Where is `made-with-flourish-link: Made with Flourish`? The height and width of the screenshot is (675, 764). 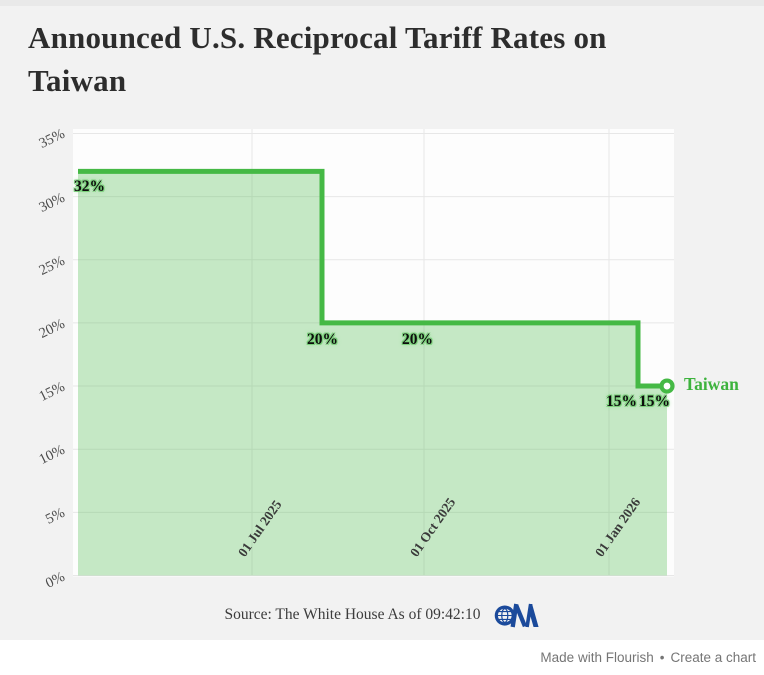
made-with-flourish-link: Made with Flourish is located at coordinates (597, 657).